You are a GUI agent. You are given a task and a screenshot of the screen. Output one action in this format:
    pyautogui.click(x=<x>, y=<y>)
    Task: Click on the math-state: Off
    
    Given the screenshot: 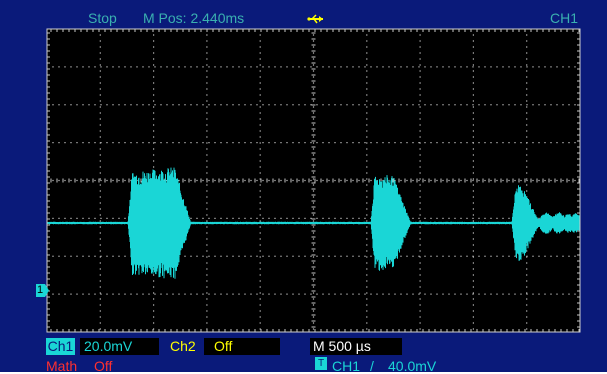 What is the action you would take?
    pyautogui.click(x=103, y=366)
    